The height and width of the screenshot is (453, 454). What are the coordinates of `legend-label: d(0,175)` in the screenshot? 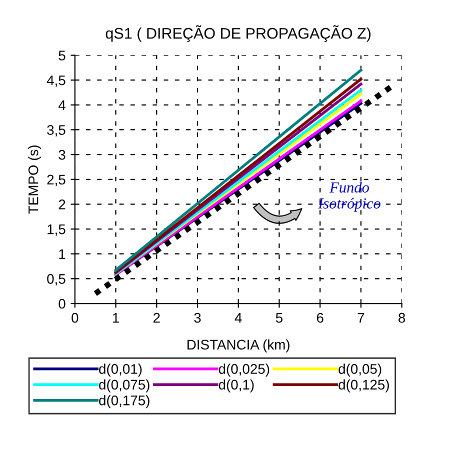 It's located at (124, 401).